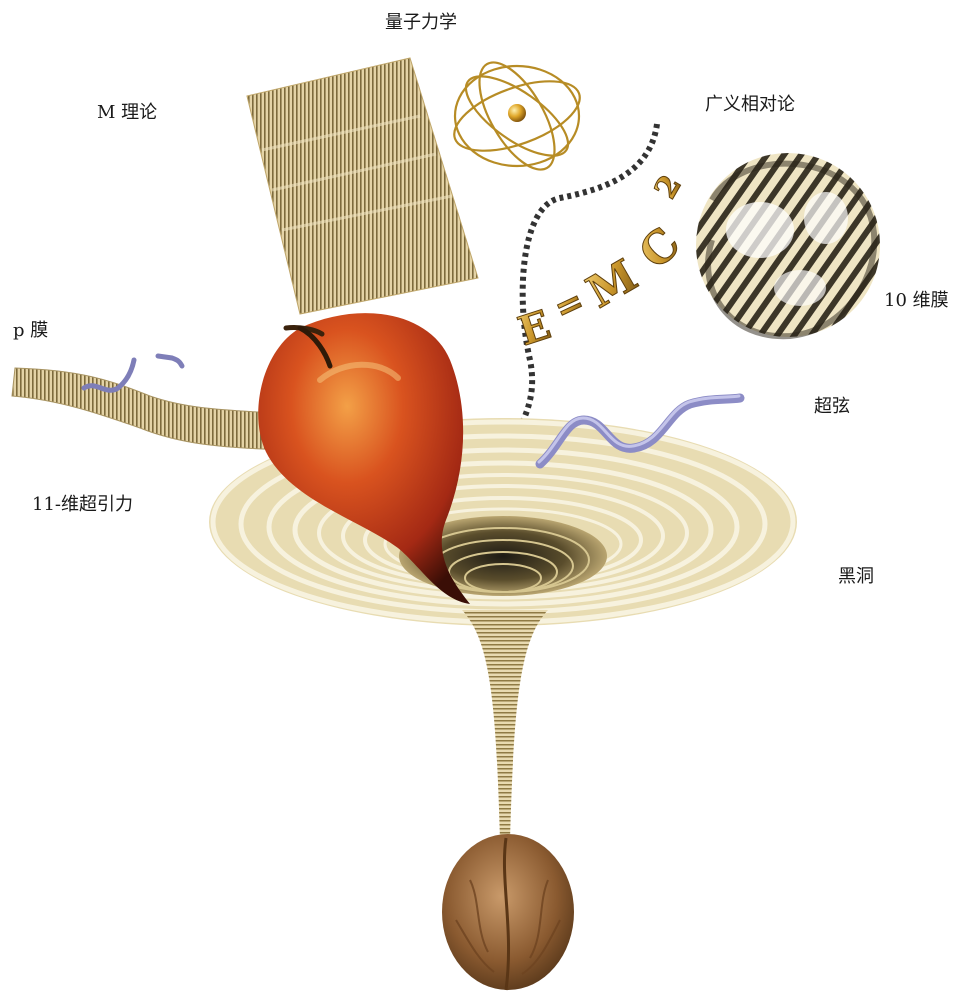  Describe the element at coordinates (788, 246) in the screenshot. I see `knot-icon` at that location.